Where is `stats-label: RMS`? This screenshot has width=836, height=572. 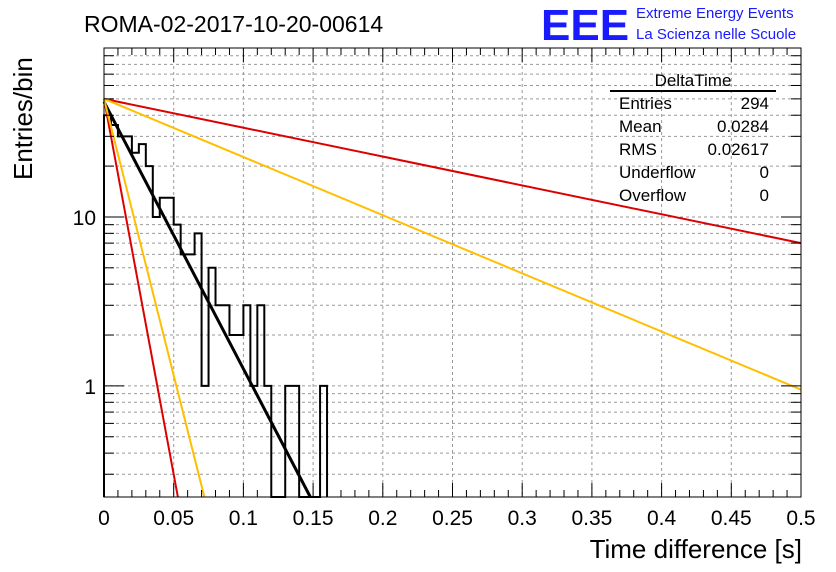
stats-label: RMS is located at coordinates (638, 149).